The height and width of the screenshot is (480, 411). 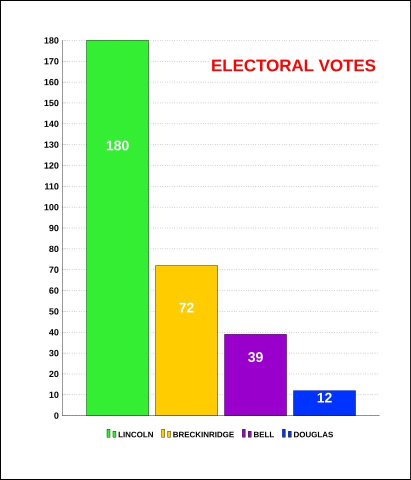 I want to click on text: ELECTORAL VOTES, so click(x=294, y=65).